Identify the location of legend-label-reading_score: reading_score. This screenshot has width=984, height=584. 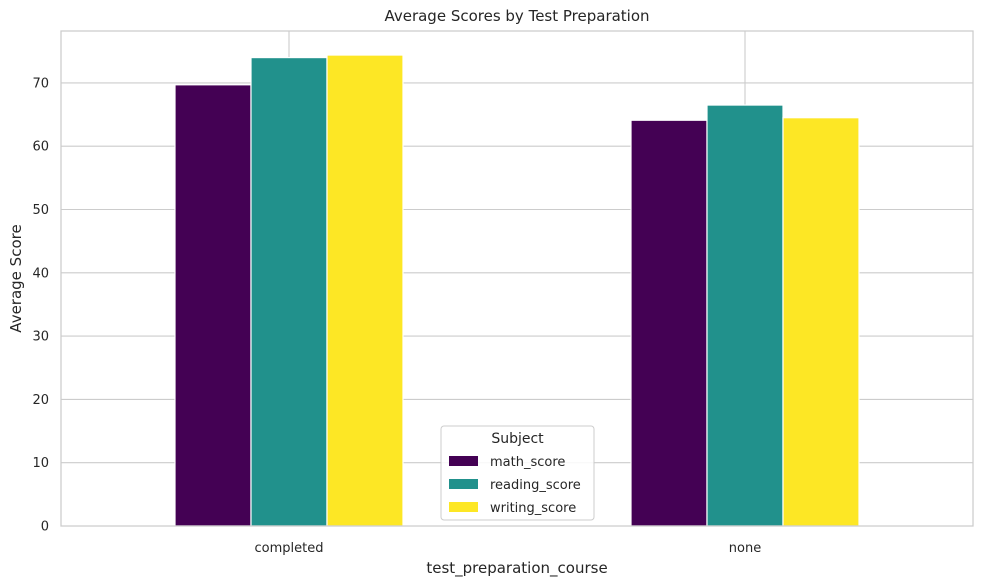
(535, 485).